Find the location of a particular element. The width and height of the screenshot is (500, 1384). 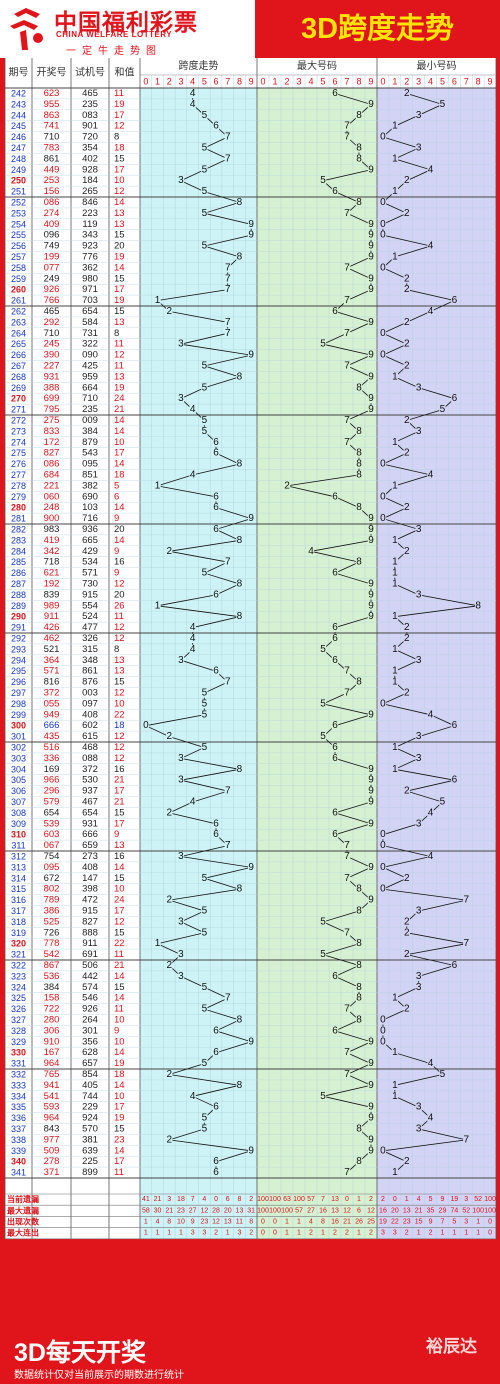

column-header: 和值 is located at coordinates (125, 72).